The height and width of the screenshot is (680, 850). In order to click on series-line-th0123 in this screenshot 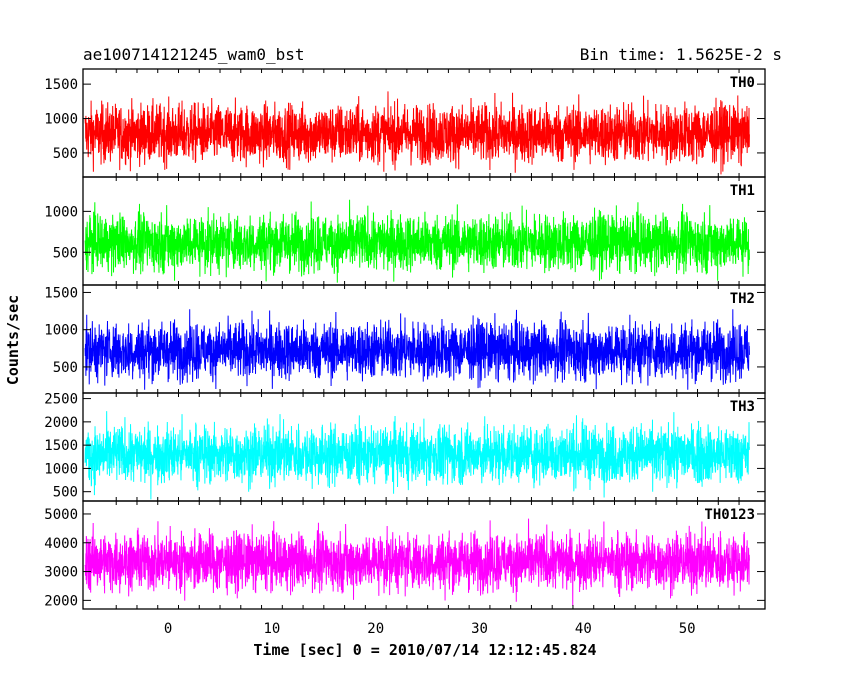, I will do `click(417, 562)`.